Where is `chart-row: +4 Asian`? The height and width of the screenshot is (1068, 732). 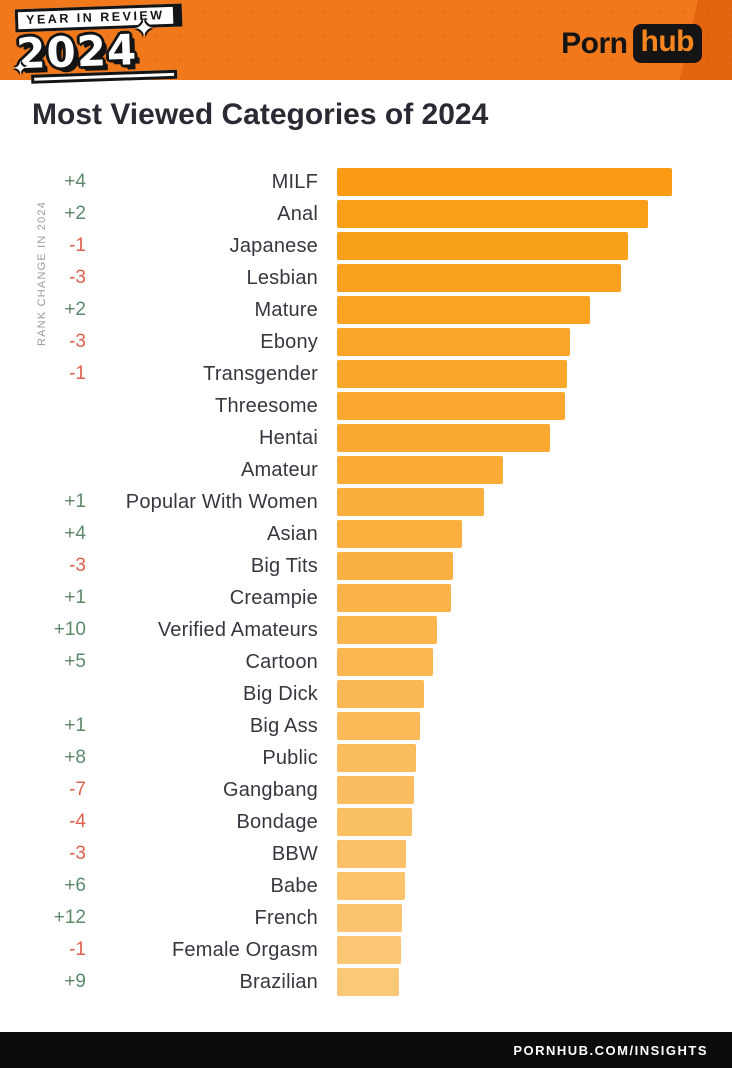
chart-row: +4 Asian is located at coordinates (366, 534).